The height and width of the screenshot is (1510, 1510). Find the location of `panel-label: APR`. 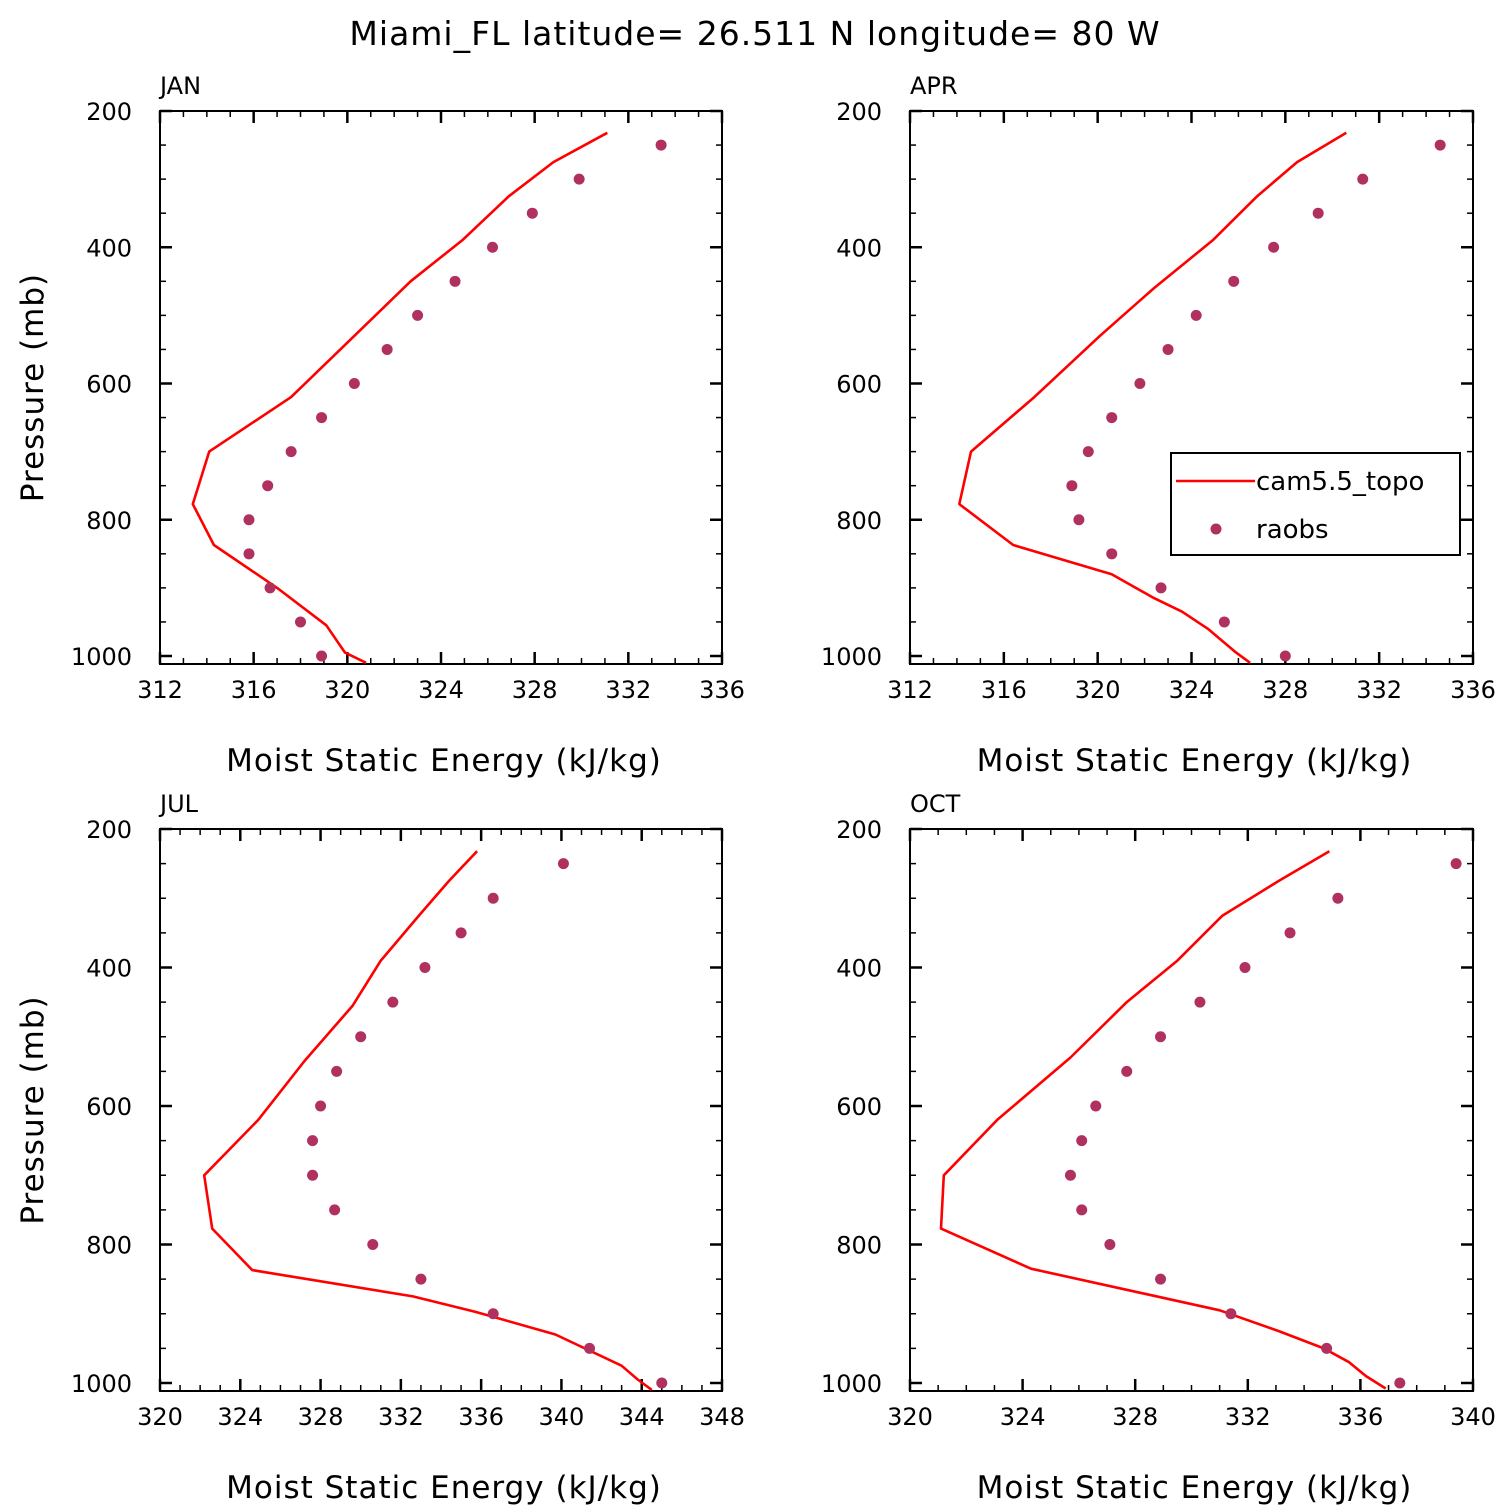

panel-label: APR is located at coordinates (934, 86).